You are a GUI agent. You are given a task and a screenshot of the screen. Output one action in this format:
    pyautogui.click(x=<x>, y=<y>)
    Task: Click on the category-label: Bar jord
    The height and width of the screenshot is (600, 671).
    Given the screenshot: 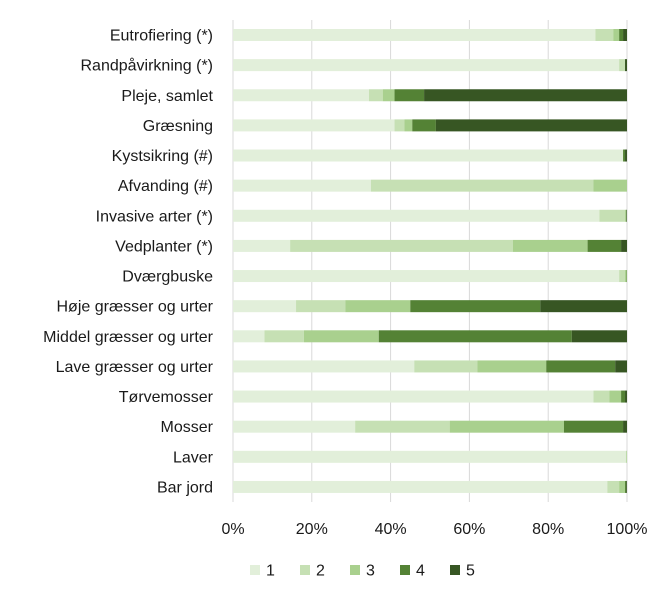 What is the action you would take?
    pyautogui.click(x=185, y=487)
    